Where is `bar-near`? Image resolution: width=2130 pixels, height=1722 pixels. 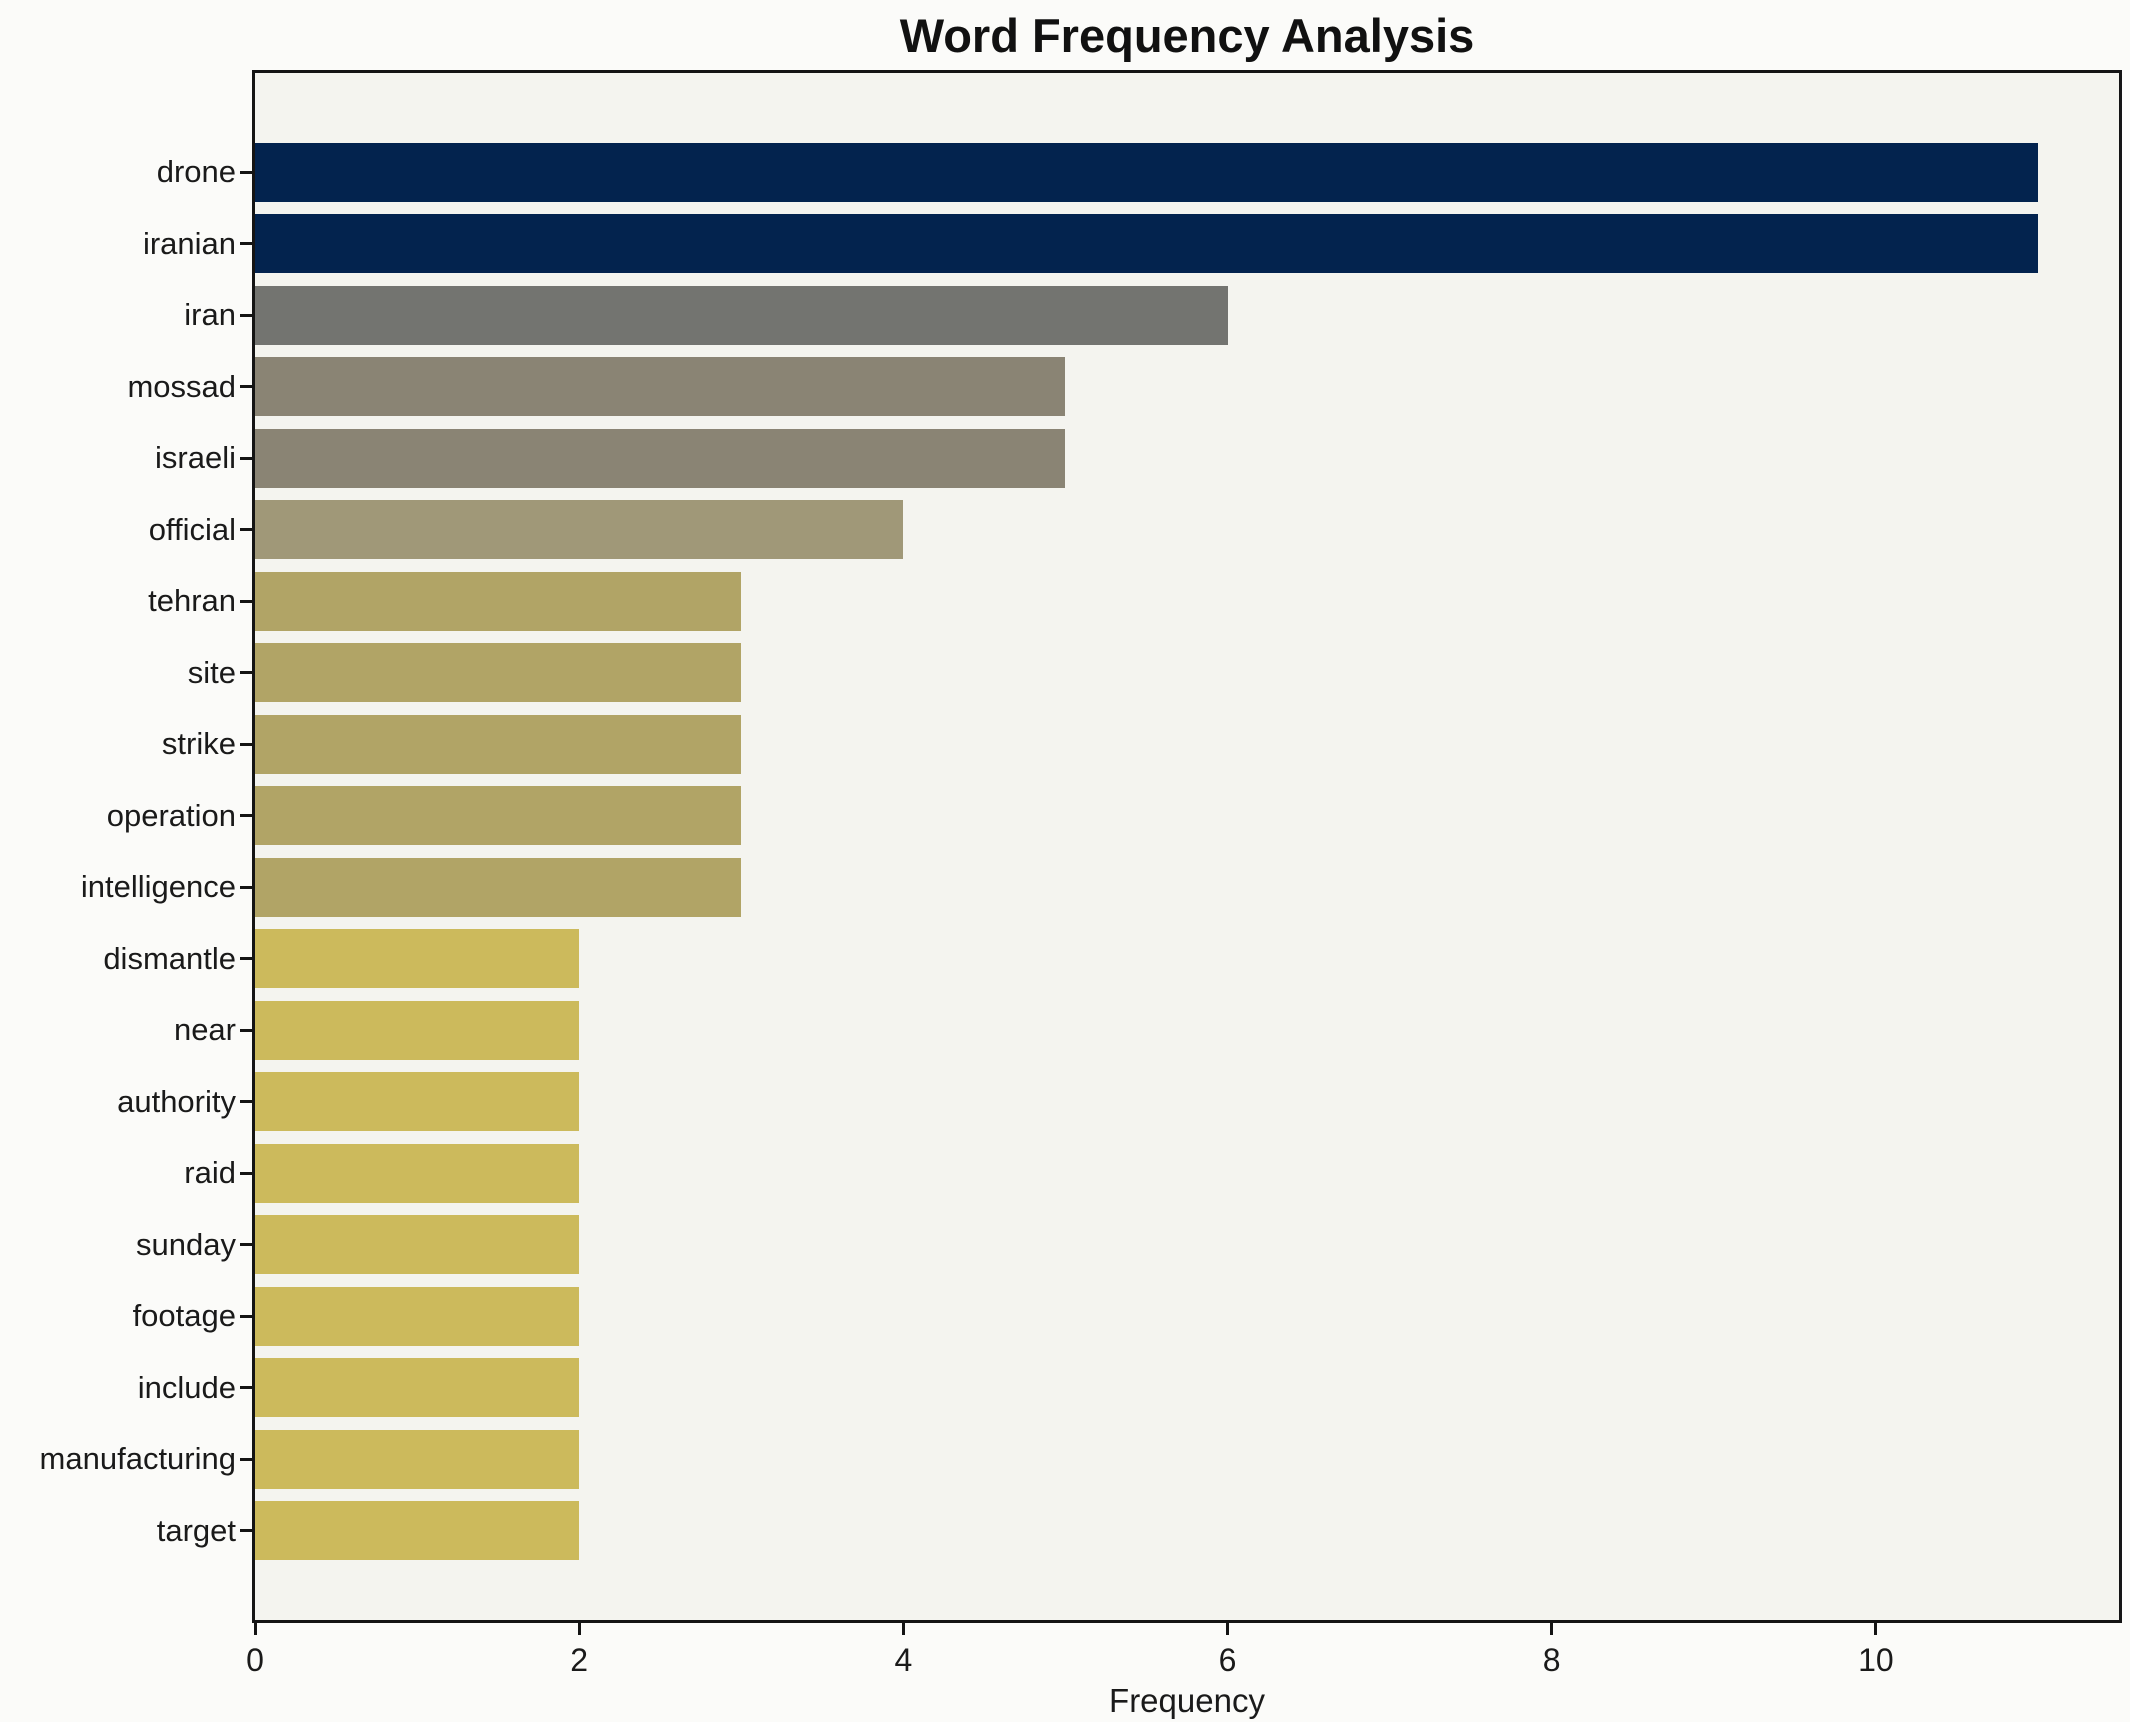 bar-near is located at coordinates (417, 1030).